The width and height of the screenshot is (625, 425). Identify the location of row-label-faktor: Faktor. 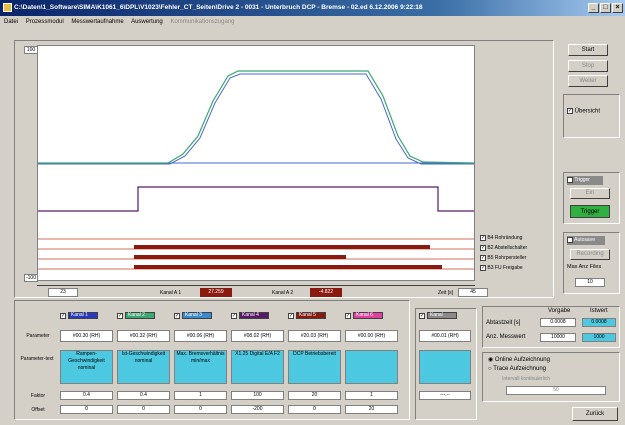
(38, 396).